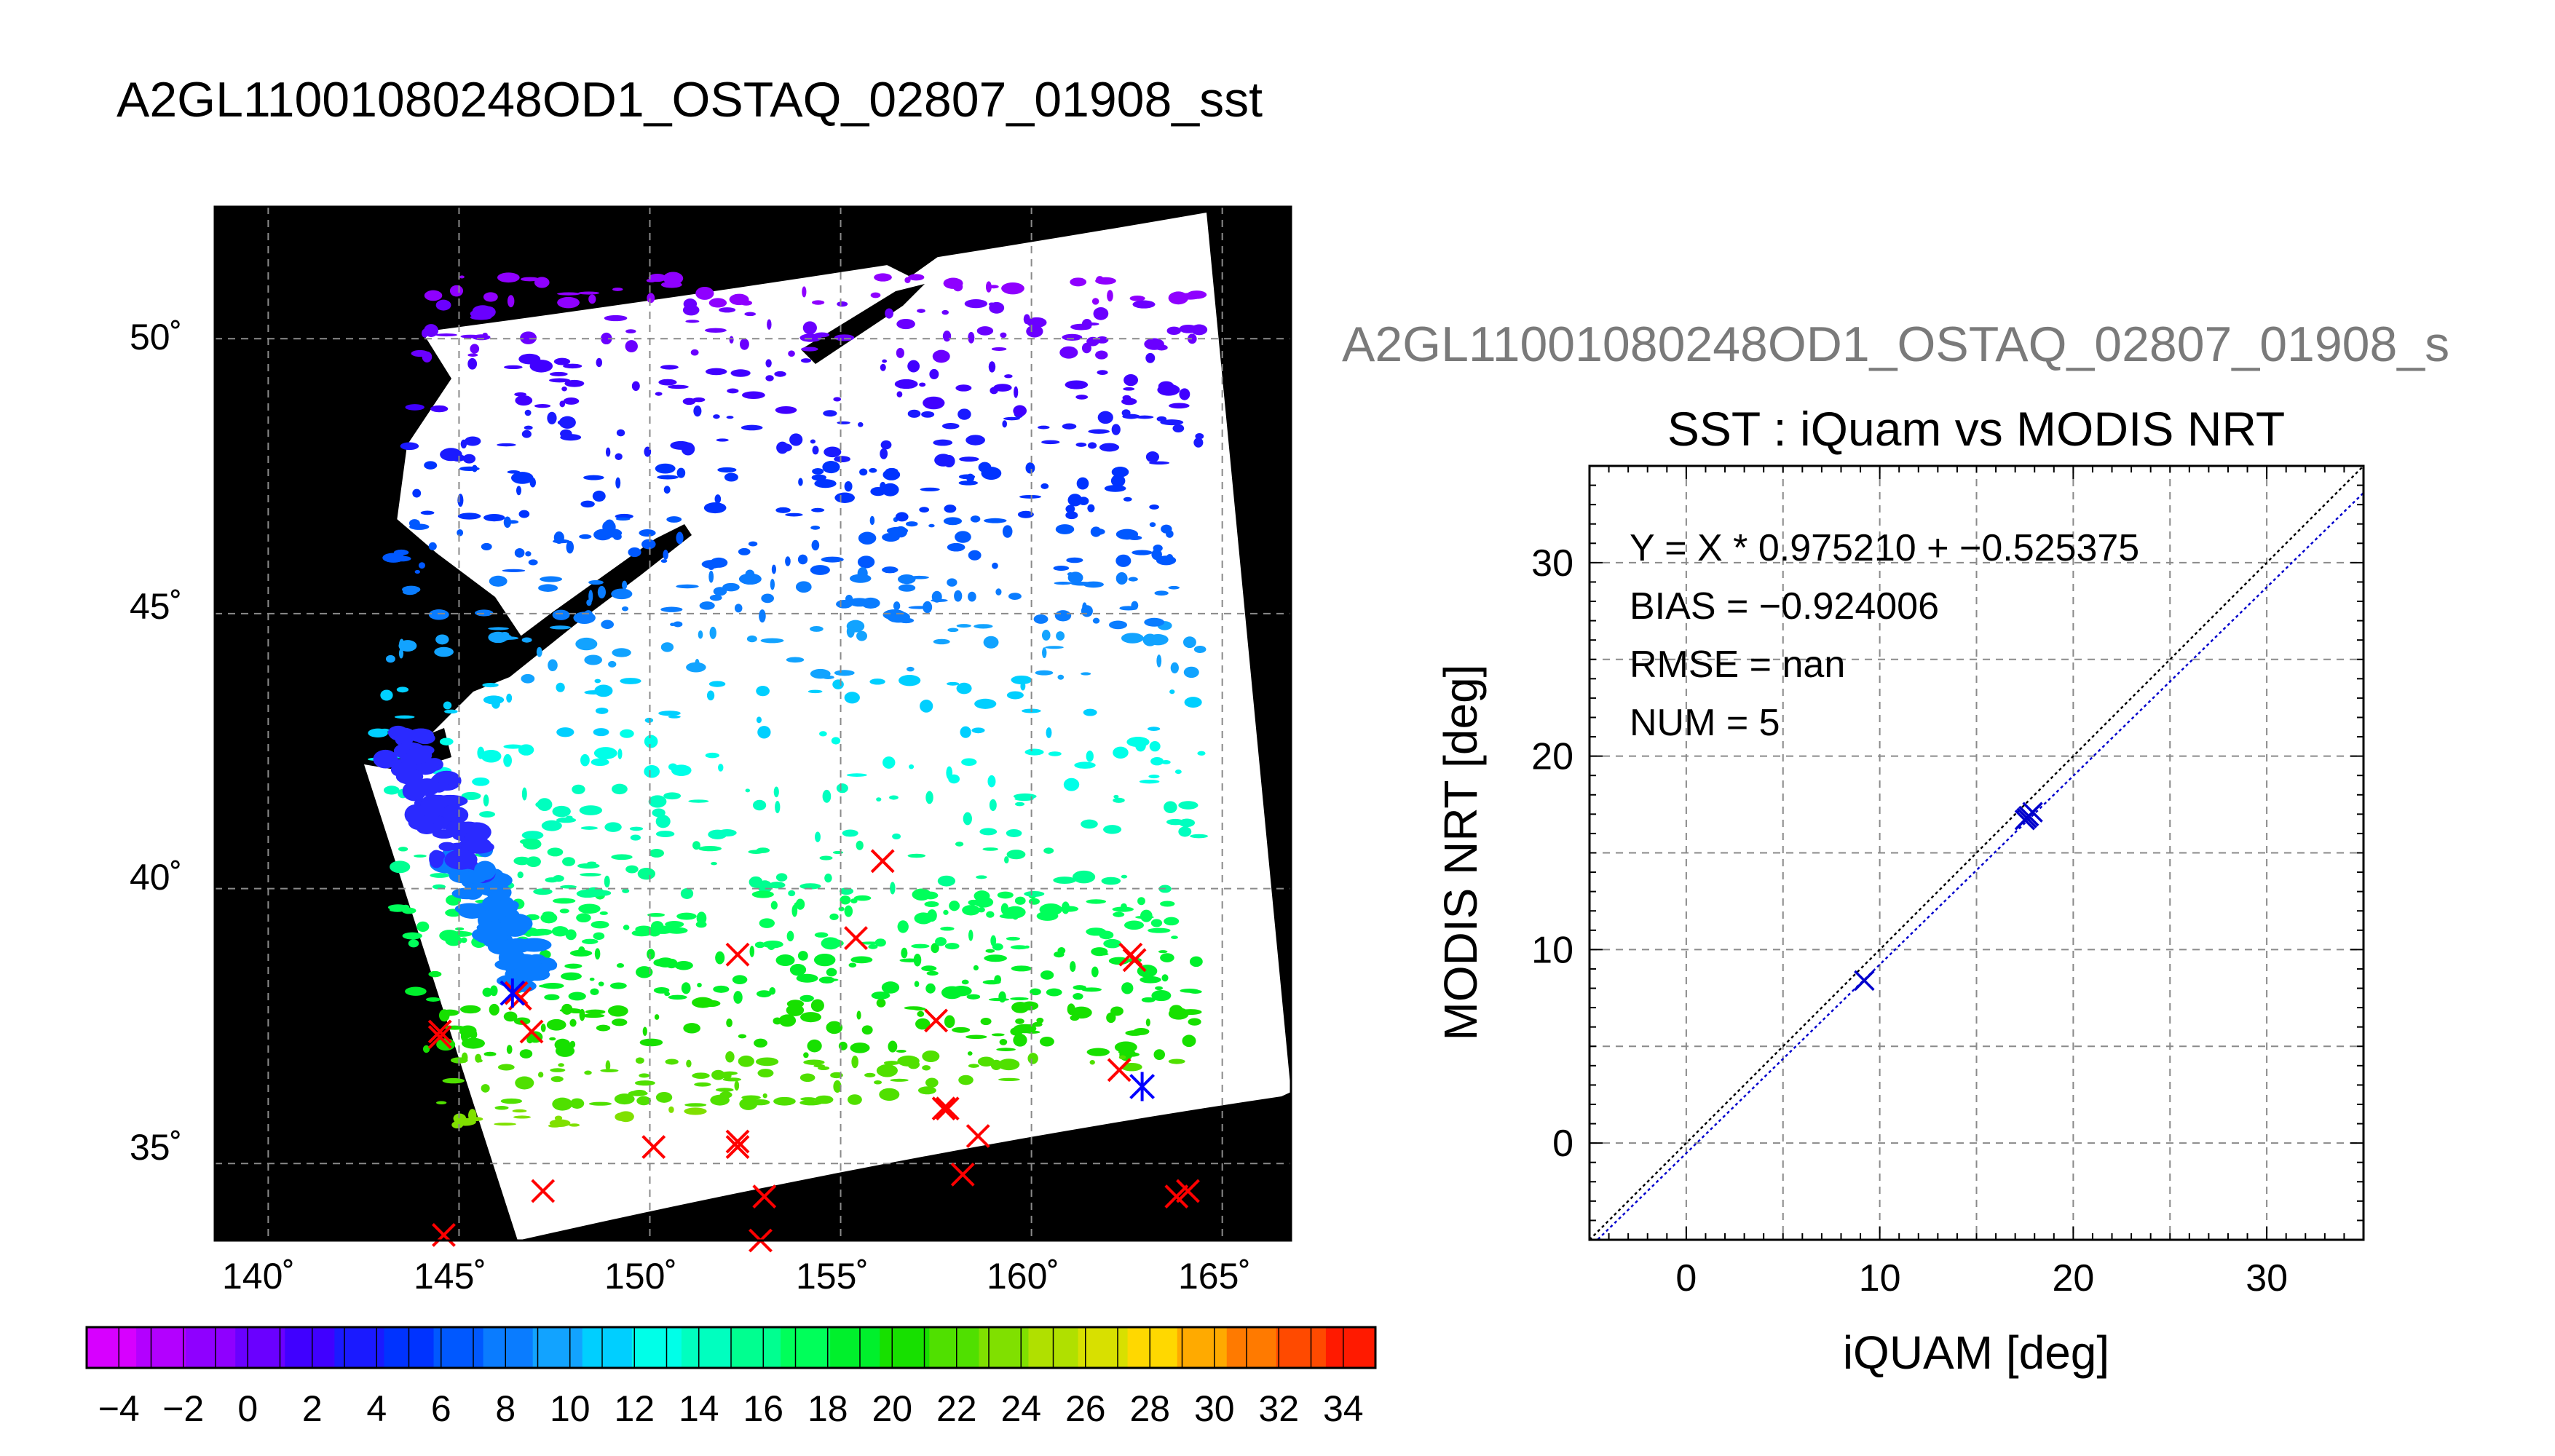 The height and width of the screenshot is (1456, 2555). I want to click on colorbar-label: 14, so click(699, 1408).